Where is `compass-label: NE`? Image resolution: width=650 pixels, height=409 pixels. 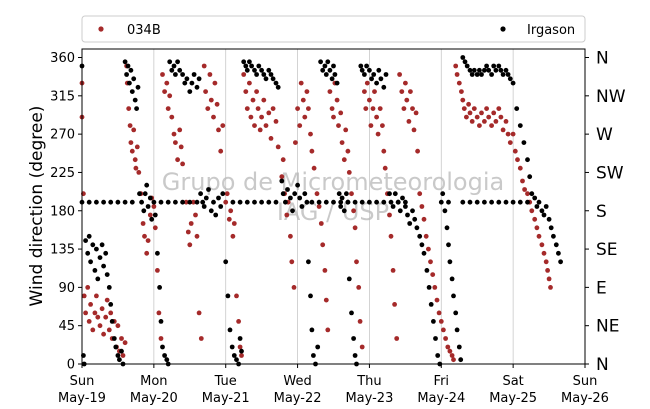 compass-label: NE is located at coordinates (607, 327).